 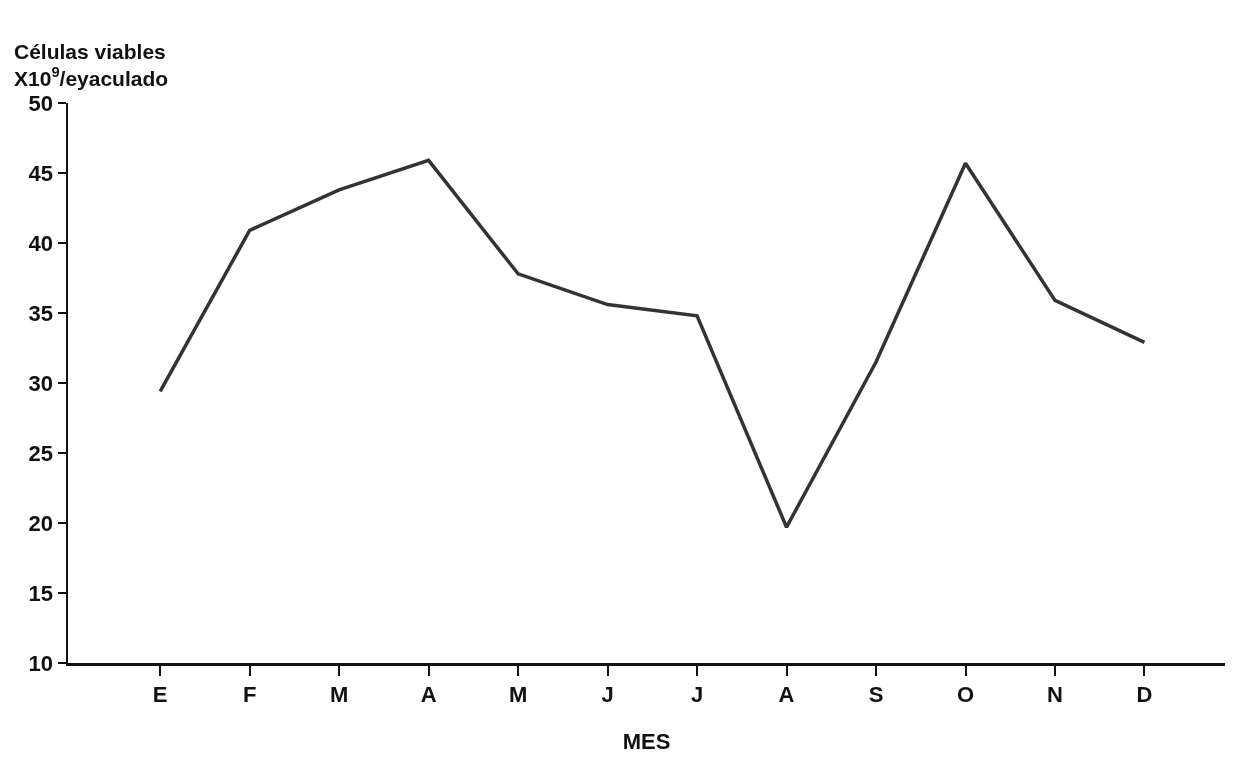 I want to click on x-tick-label: N, so click(x=1055, y=694).